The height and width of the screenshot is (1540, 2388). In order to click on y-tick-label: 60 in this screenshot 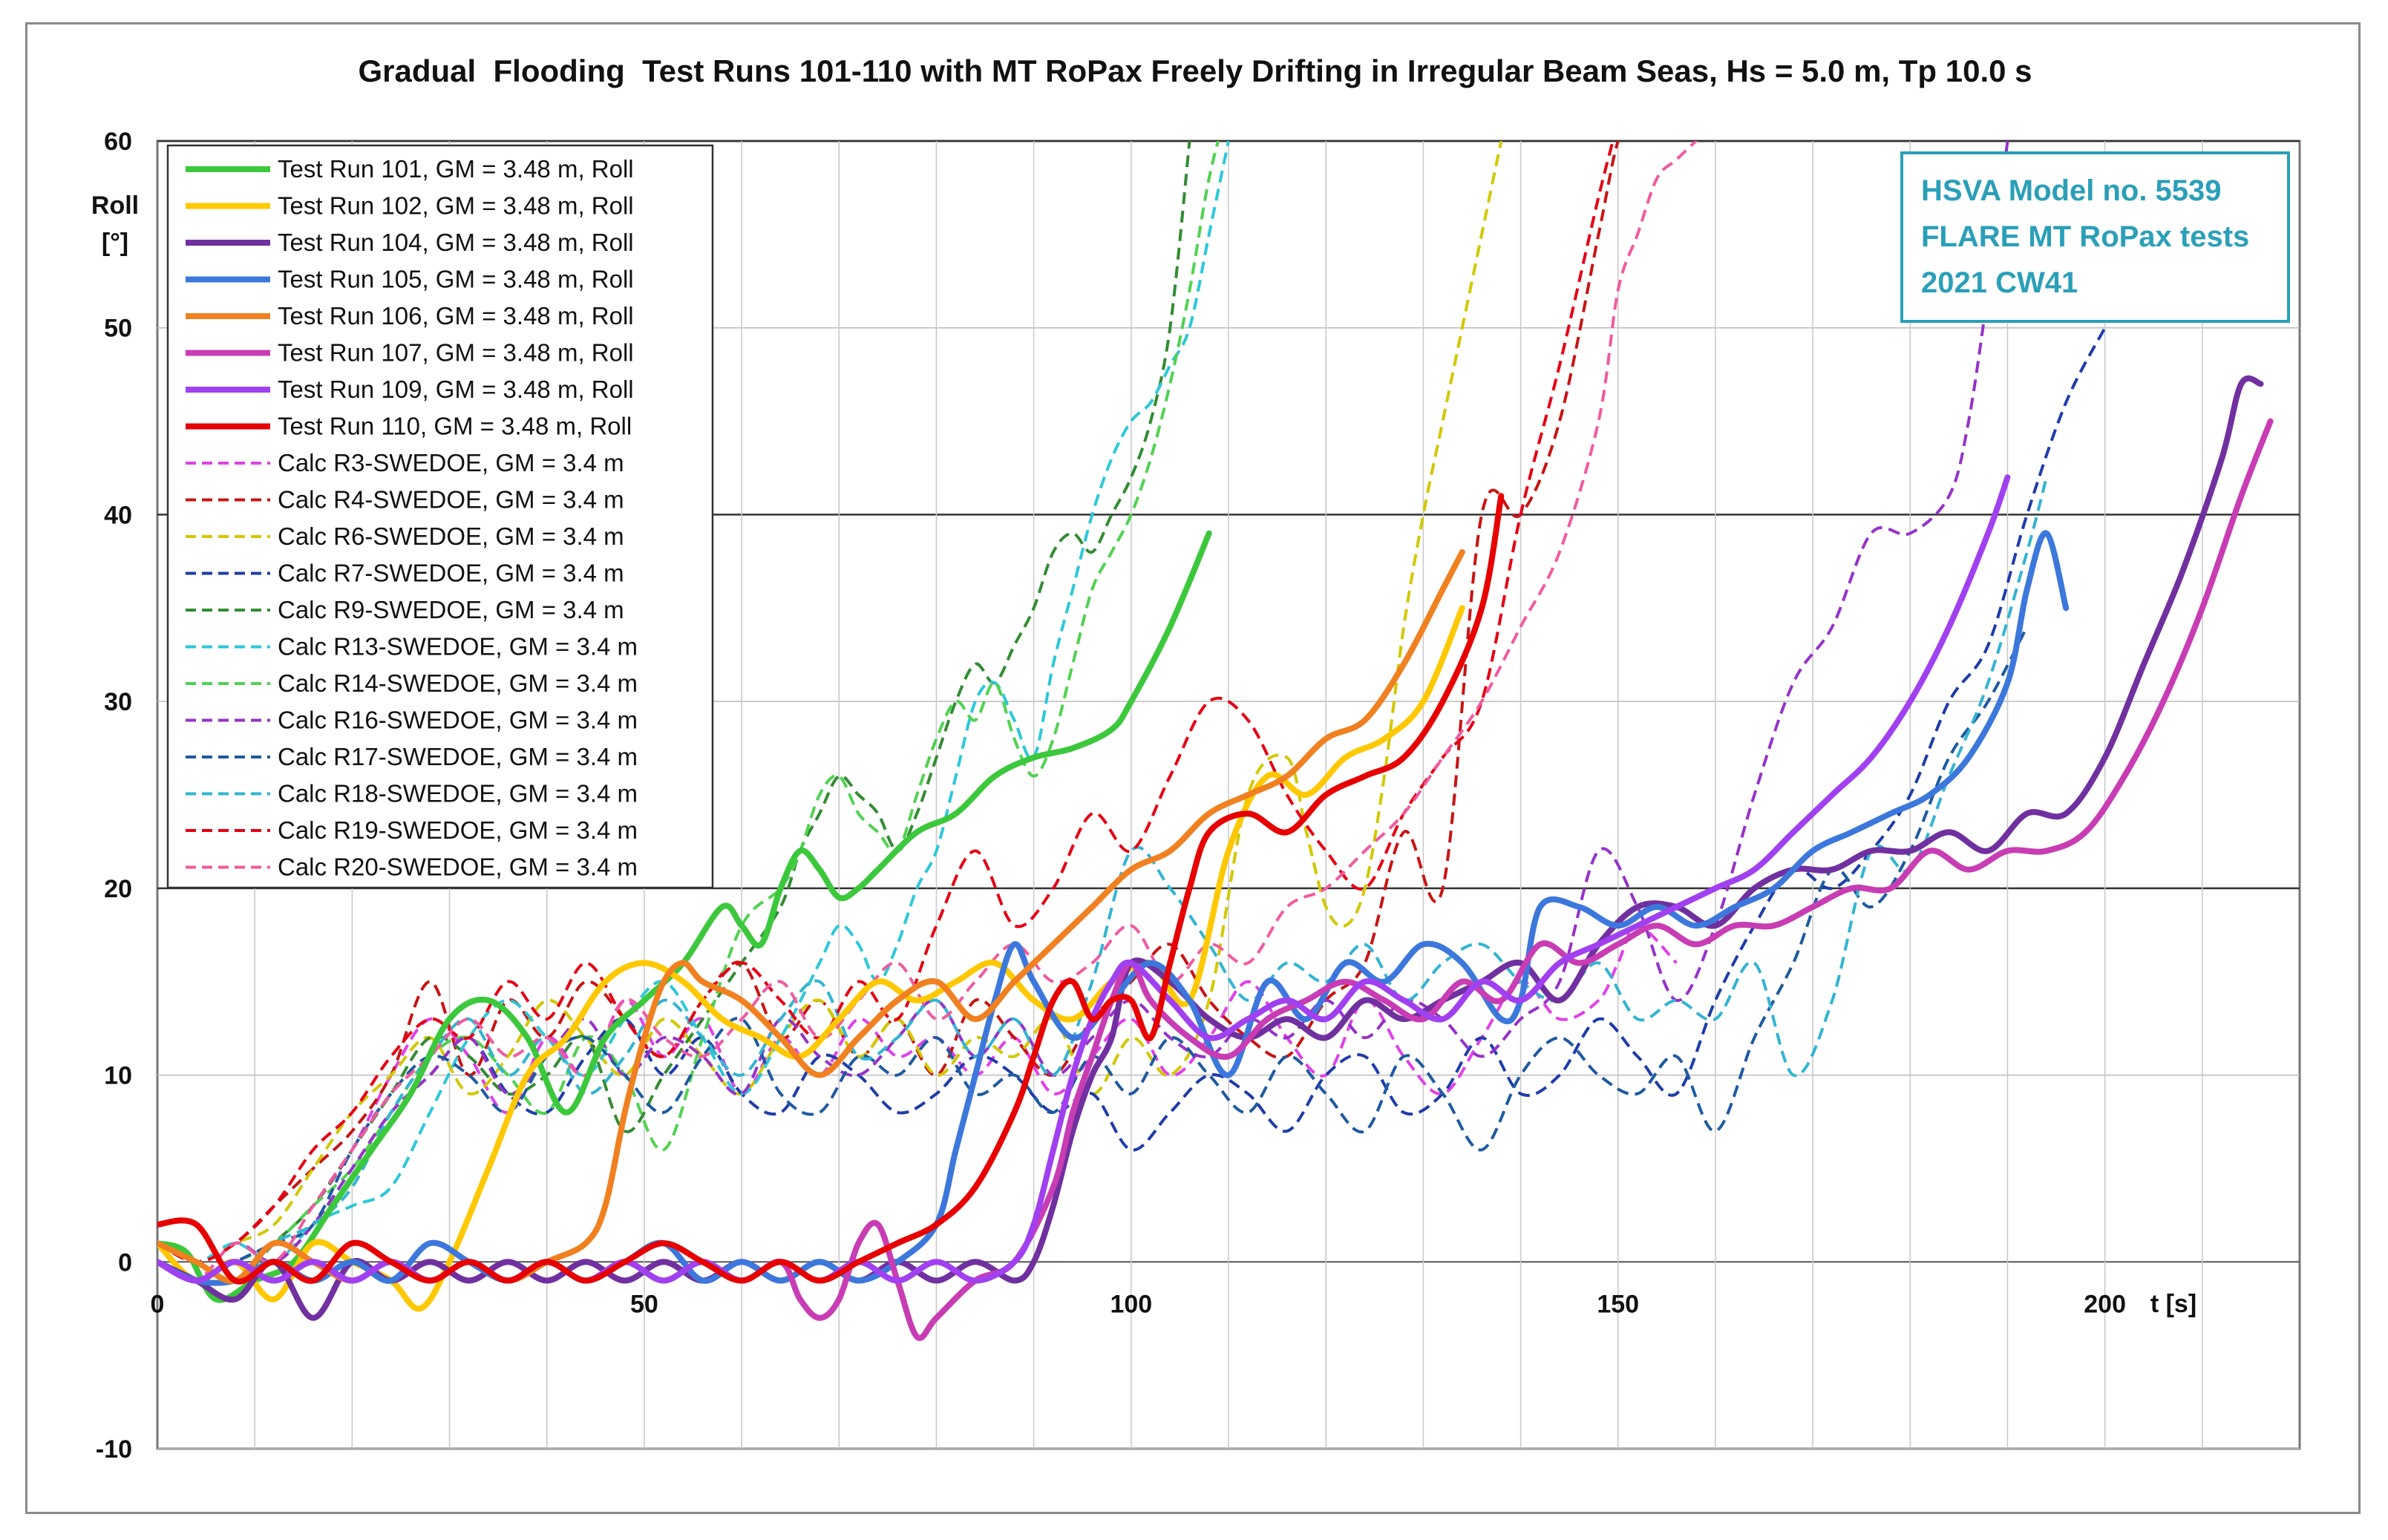, I will do `click(118, 142)`.